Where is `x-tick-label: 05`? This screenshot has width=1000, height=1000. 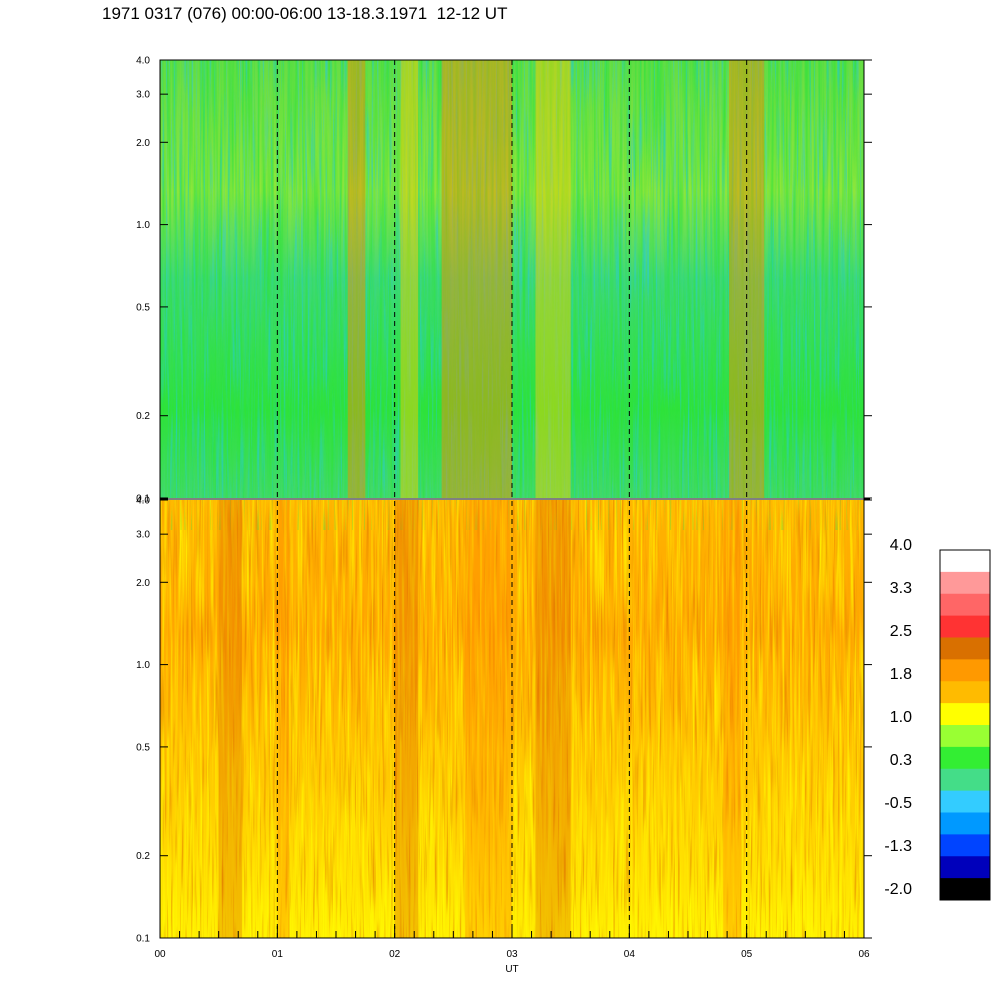
x-tick-label: 05 is located at coordinates (747, 954).